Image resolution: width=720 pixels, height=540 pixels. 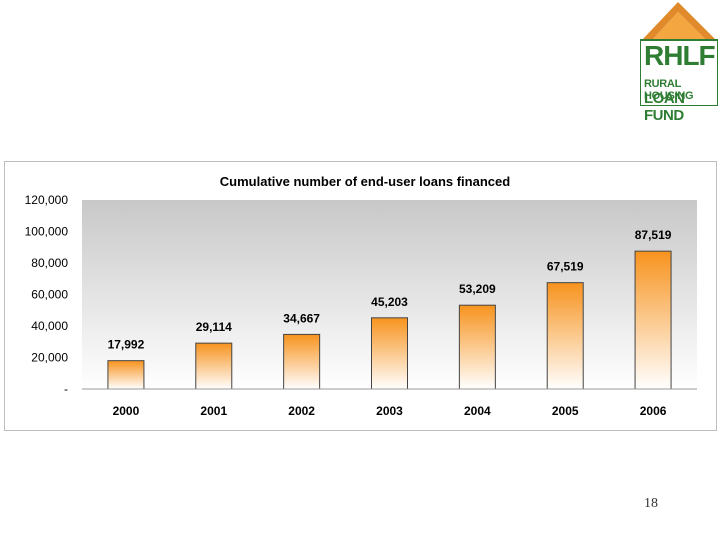 What do you see at coordinates (49, 326) in the screenshot?
I see `y-tick-label: 40,000` at bounding box center [49, 326].